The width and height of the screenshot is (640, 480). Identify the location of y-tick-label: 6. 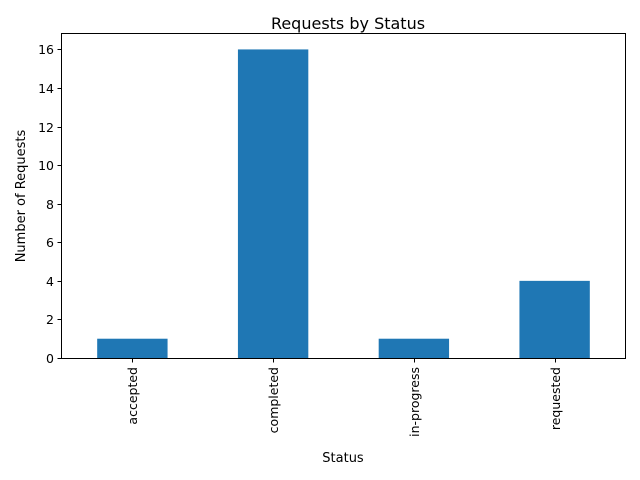
(50, 242).